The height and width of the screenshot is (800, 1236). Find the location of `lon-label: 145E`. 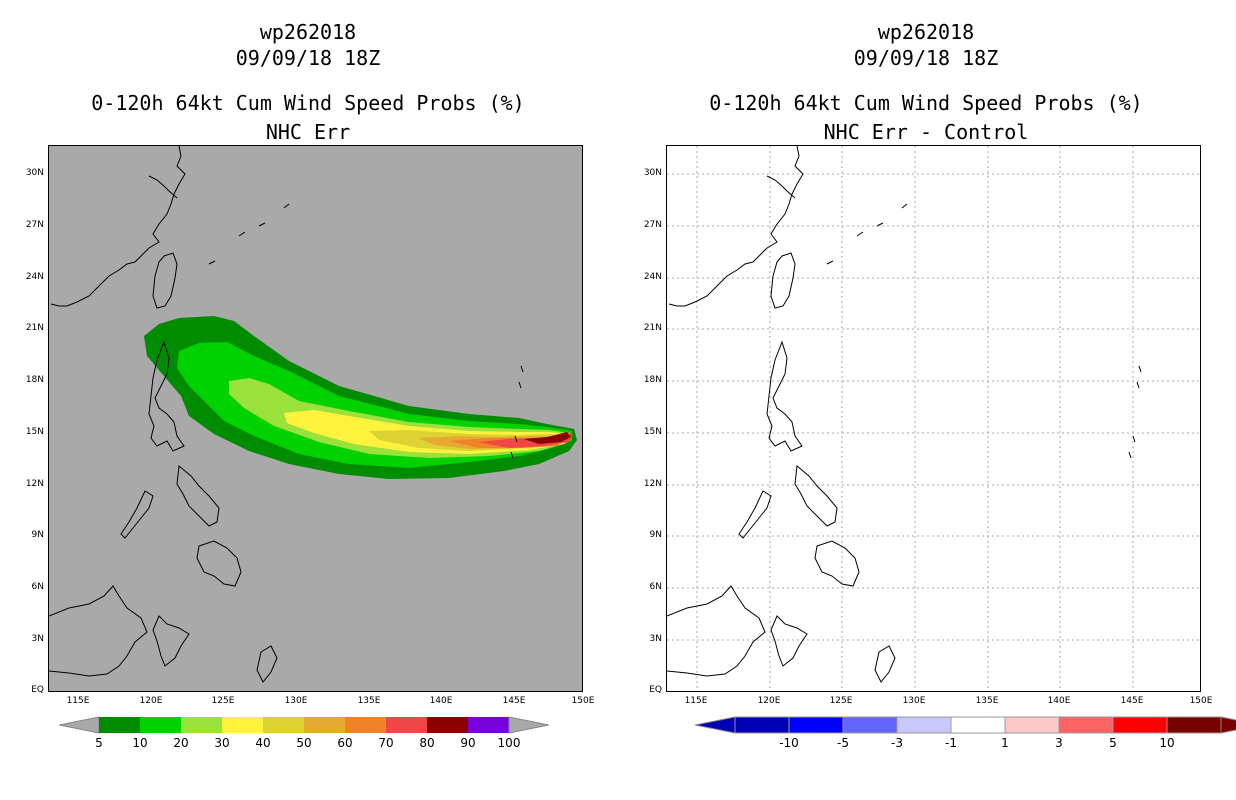

lon-label: 145E is located at coordinates (1132, 701).